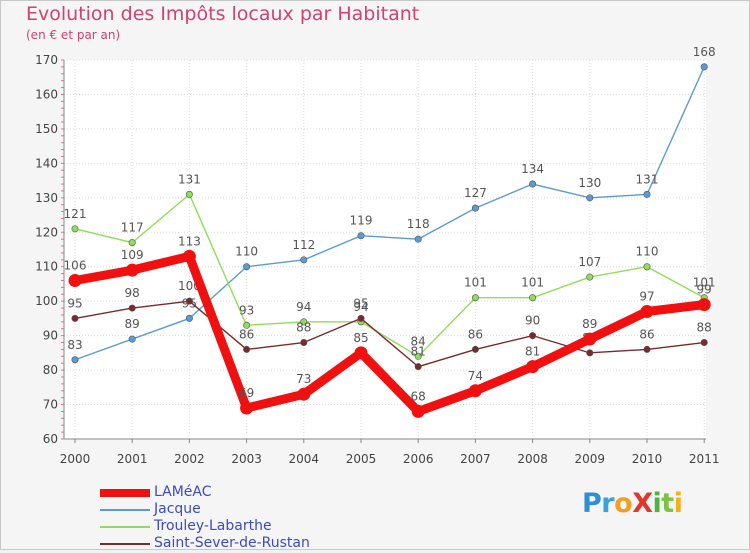 This screenshot has width=750, height=553. What do you see at coordinates (246, 310) in the screenshot?
I see `data-label: 93` at bounding box center [246, 310].